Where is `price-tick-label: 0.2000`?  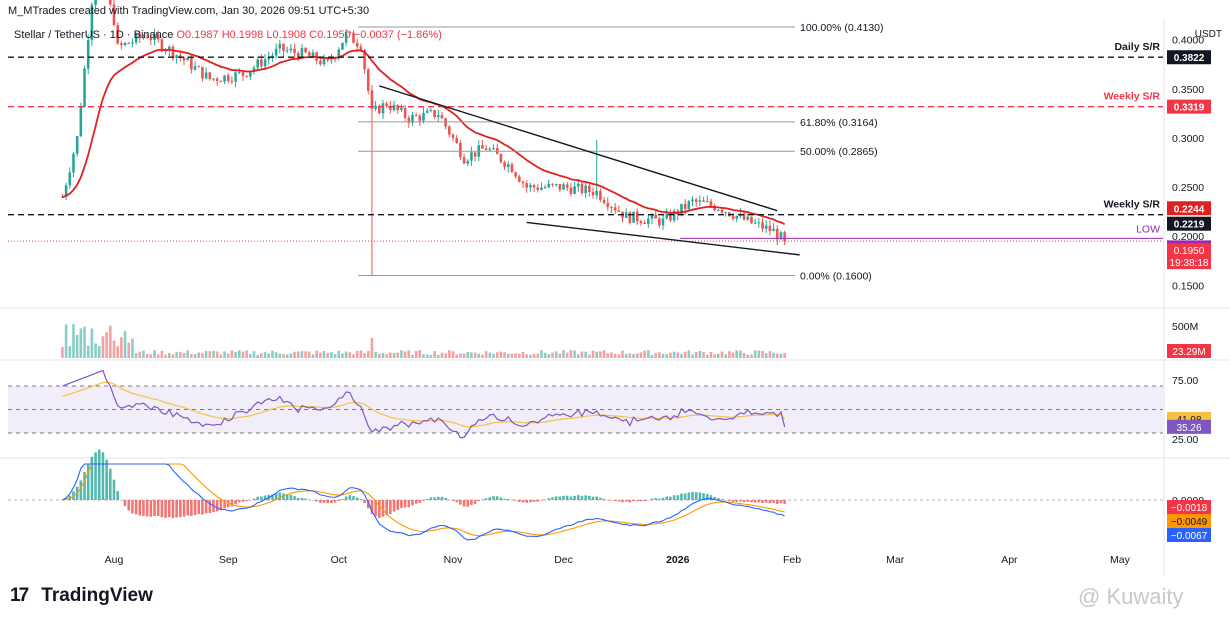 price-tick-label: 0.2000 is located at coordinates (1188, 237).